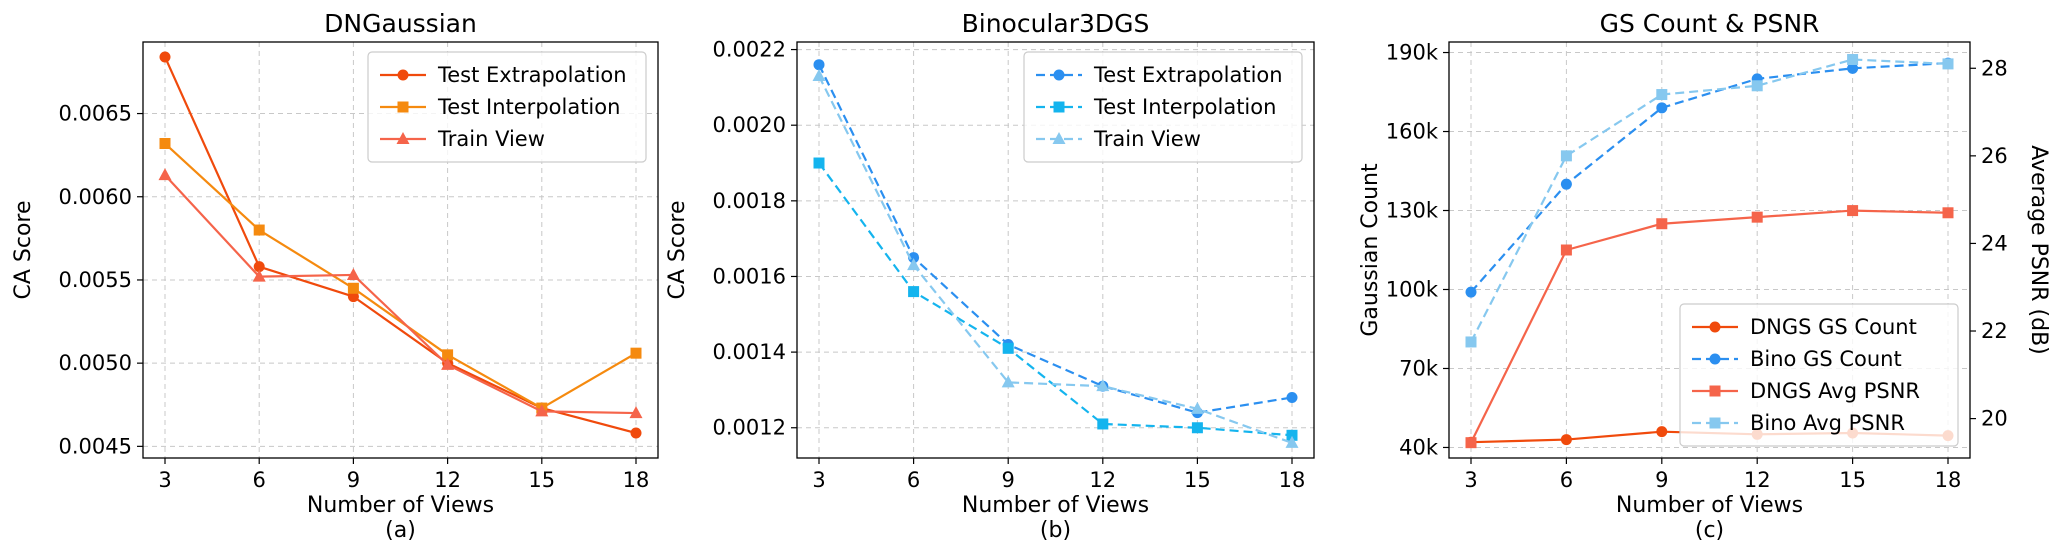 This screenshot has height=549, width=2056. Describe the element at coordinates (1827, 423) in the screenshot. I see `legend-label: Bino Avg PSNR` at that location.